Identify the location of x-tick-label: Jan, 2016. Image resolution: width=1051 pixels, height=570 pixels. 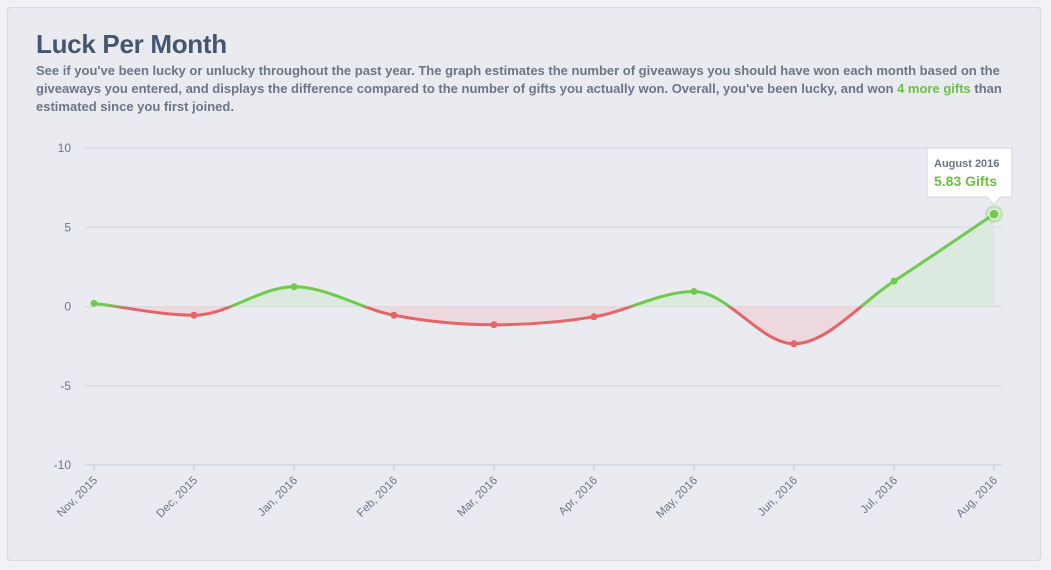
(278, 497).